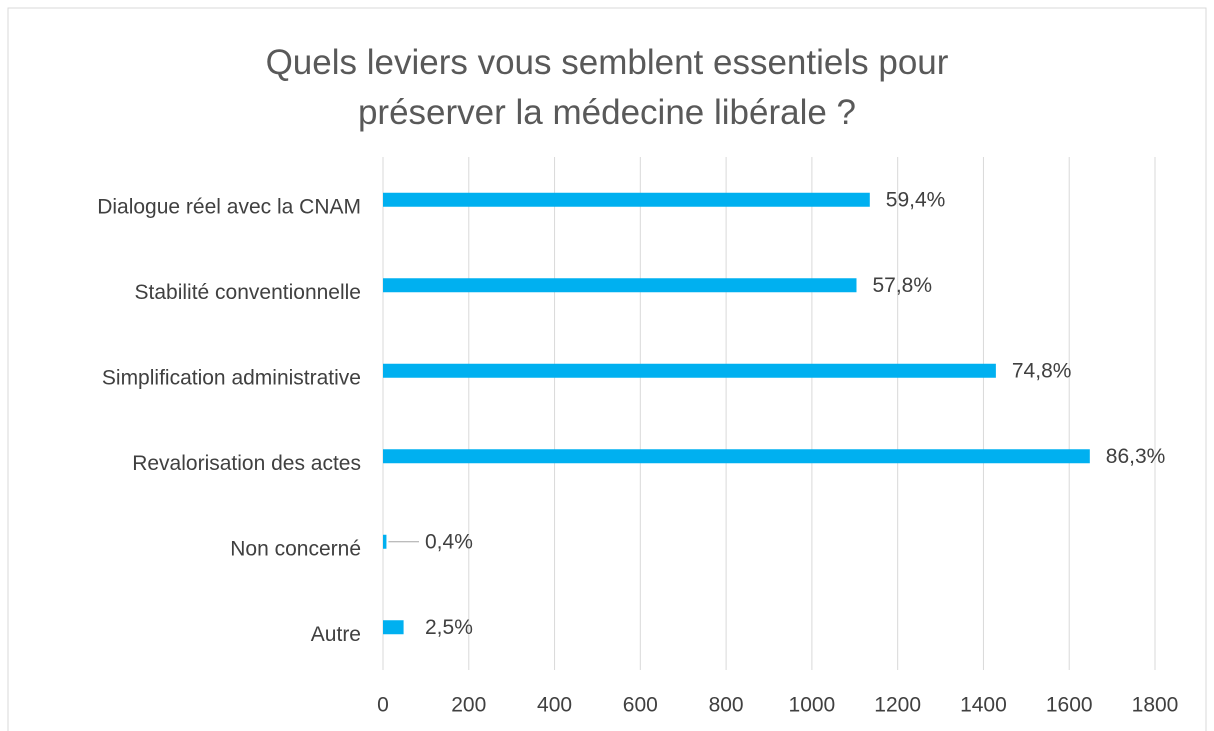  Describe the element at coordinates (1155, 705) in the screenshot. I see `x-tick-label: 1800` at that location.